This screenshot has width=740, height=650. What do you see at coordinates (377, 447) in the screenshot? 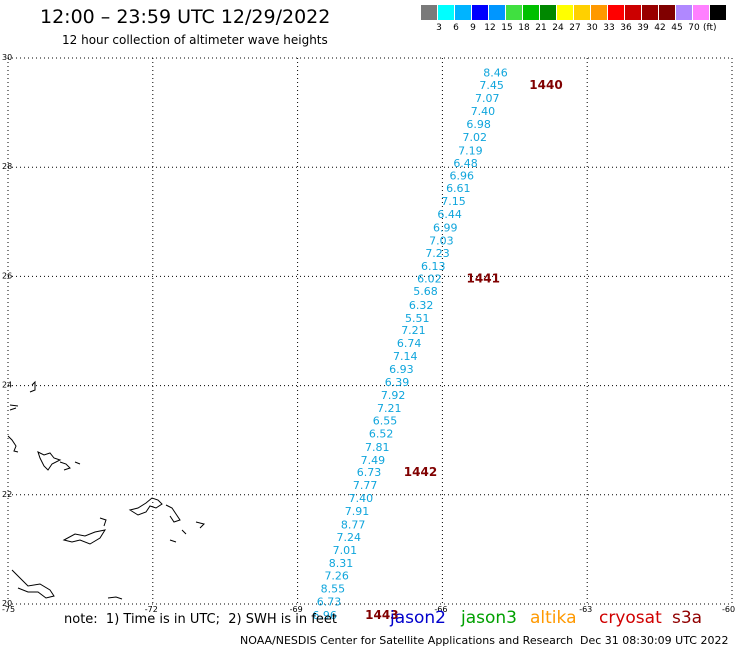
I see `swh-value-label: 7.81` at bounding box center [377, 447].